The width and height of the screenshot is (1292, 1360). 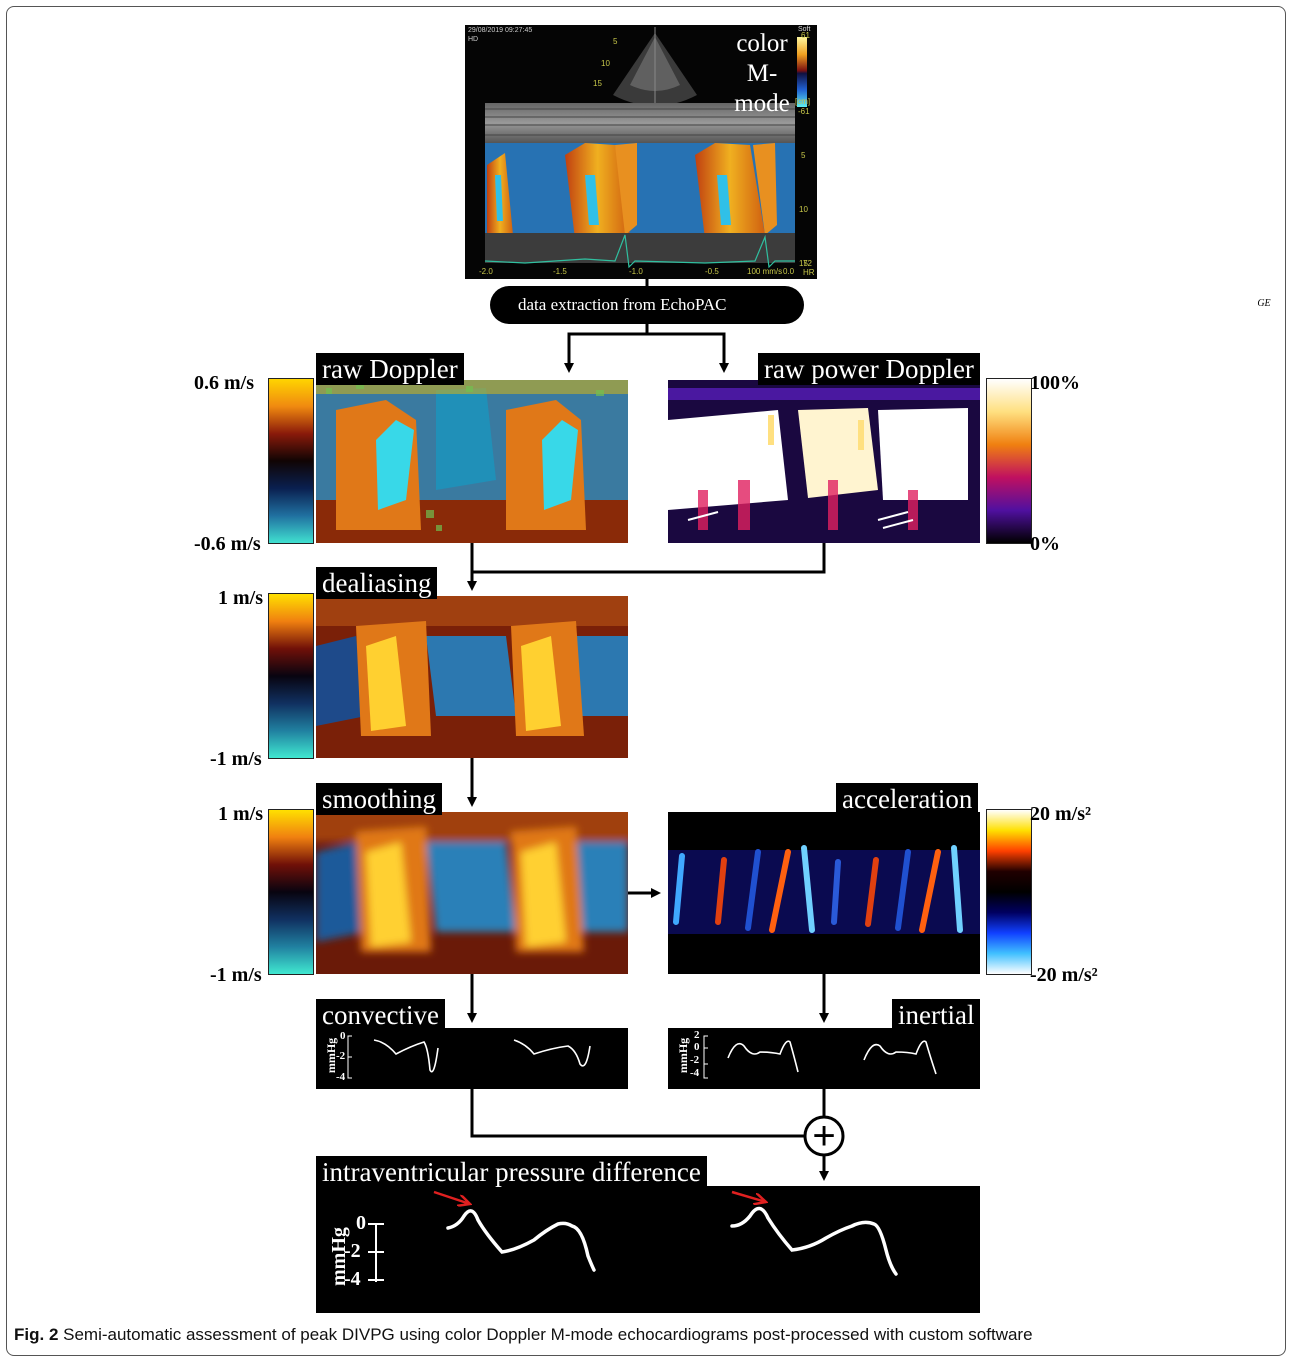 What do you see at coordinates (511, 1172) in the screenshot?
I see `ivpd-title: intraventricular pressure difference` at bounding box center [511, 1172].